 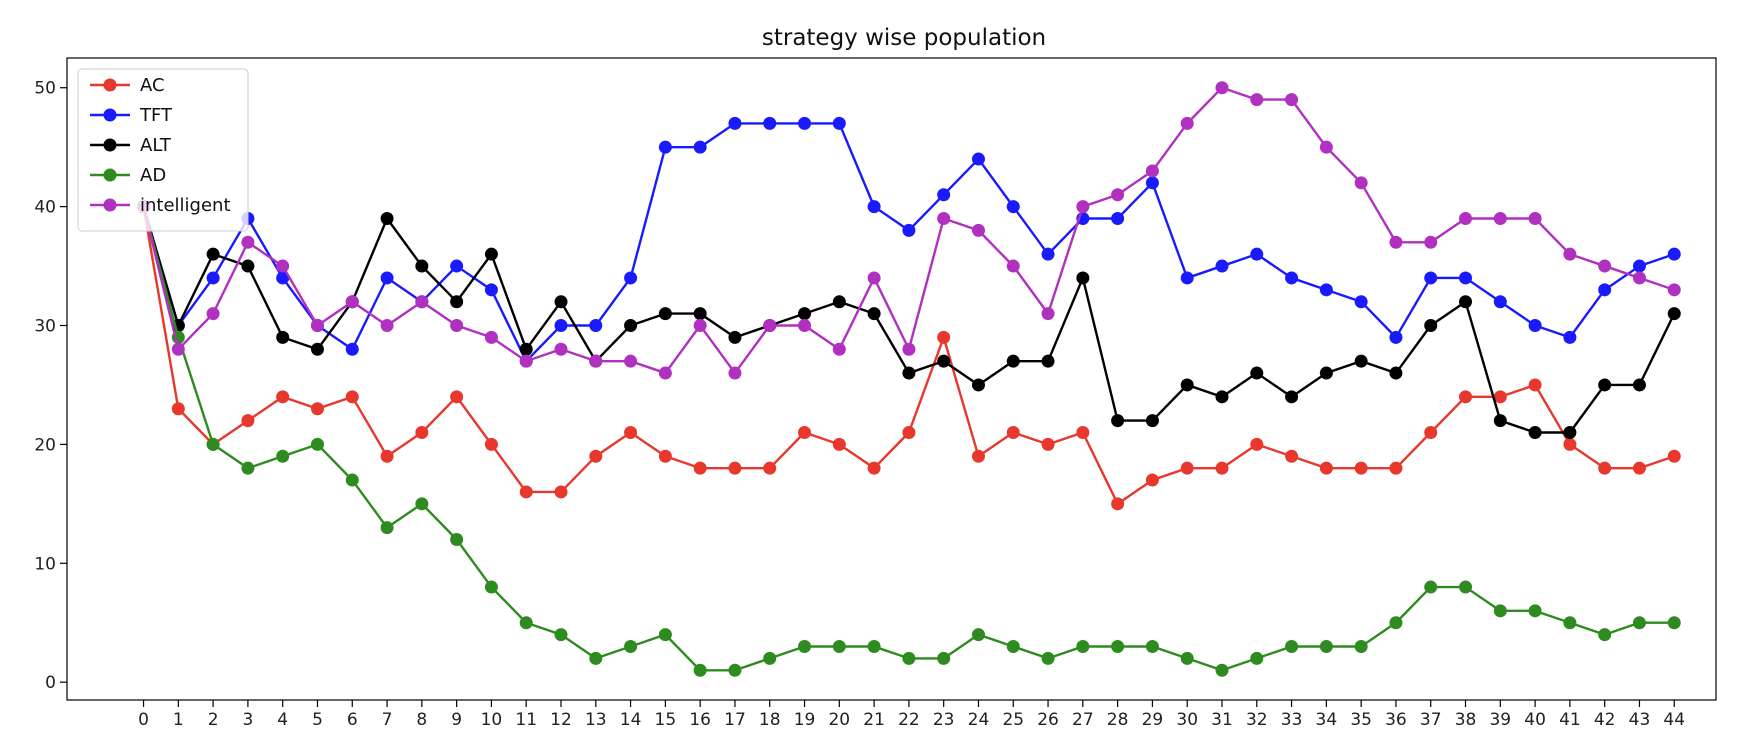 What do you see at coordinates (1222, 720) in the screenshot?
I see `x-tick-label: 31` at bounding box center [1222, 720].